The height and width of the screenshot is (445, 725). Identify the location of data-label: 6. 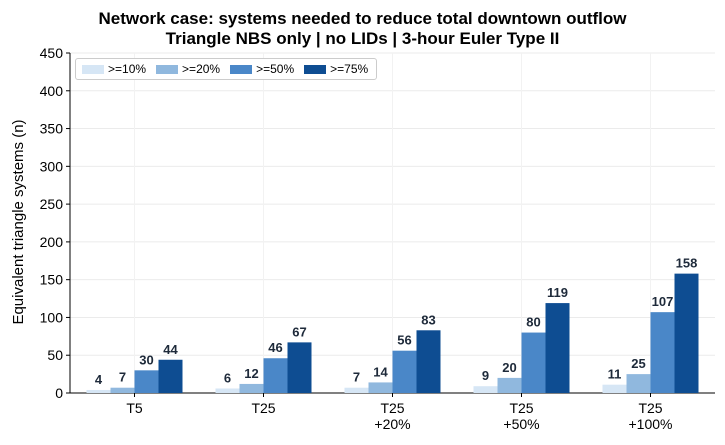
(227, 377).